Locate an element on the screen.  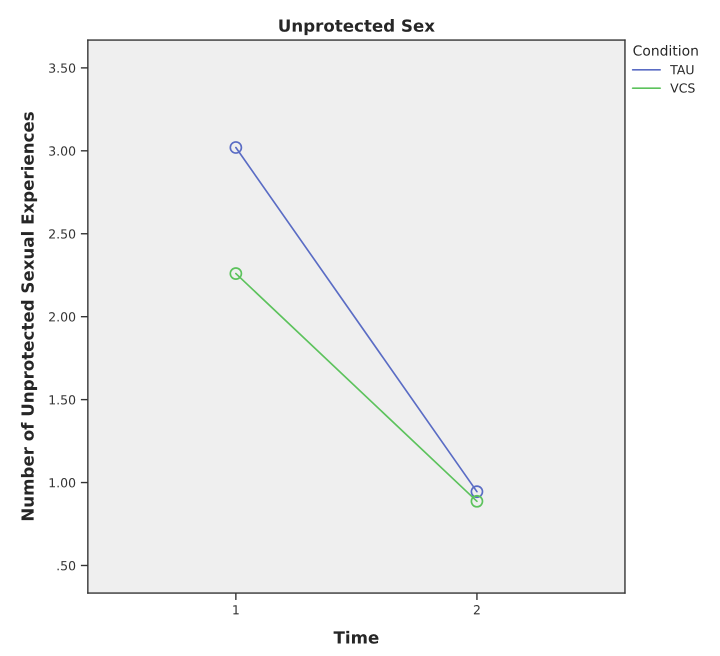
y-tick-label: 2.50 is located at coordinates (62, 234).